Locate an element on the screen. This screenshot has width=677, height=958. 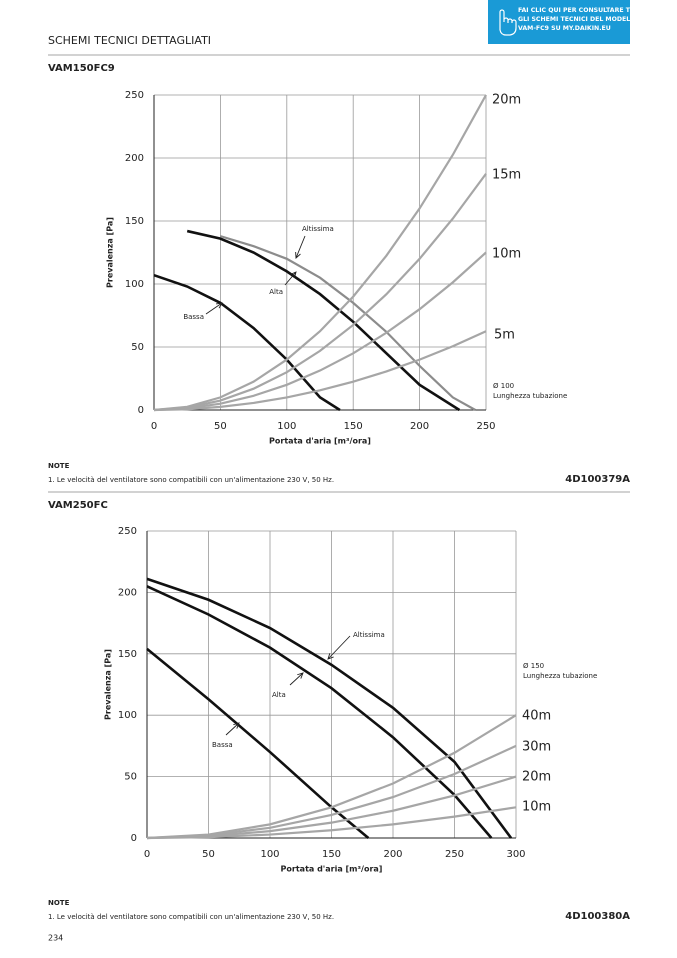
annotation: Ø 100 is located at coordinates (503, 386).